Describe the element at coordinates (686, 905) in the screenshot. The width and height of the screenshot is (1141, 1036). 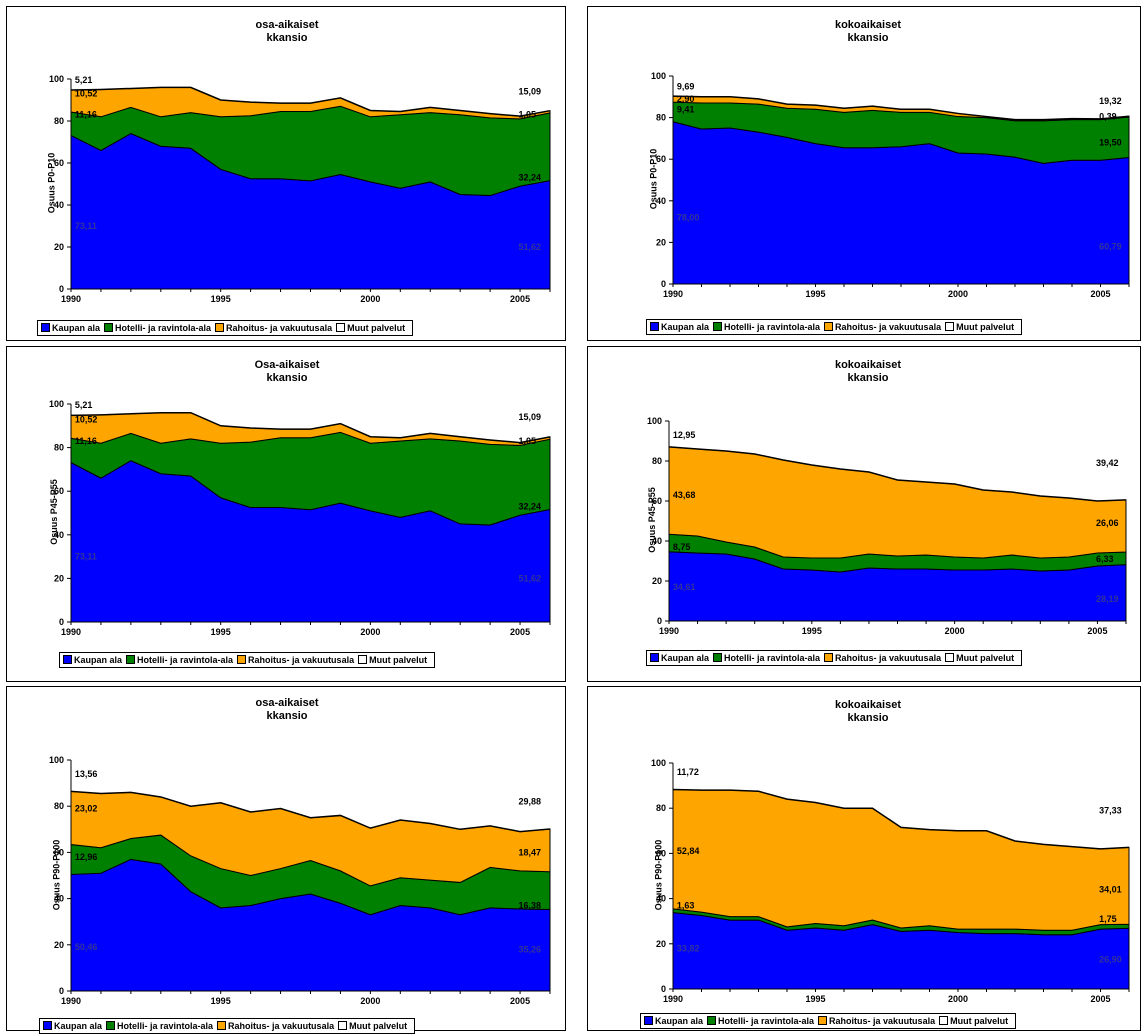
I see `data-label: 1,63` at that location.